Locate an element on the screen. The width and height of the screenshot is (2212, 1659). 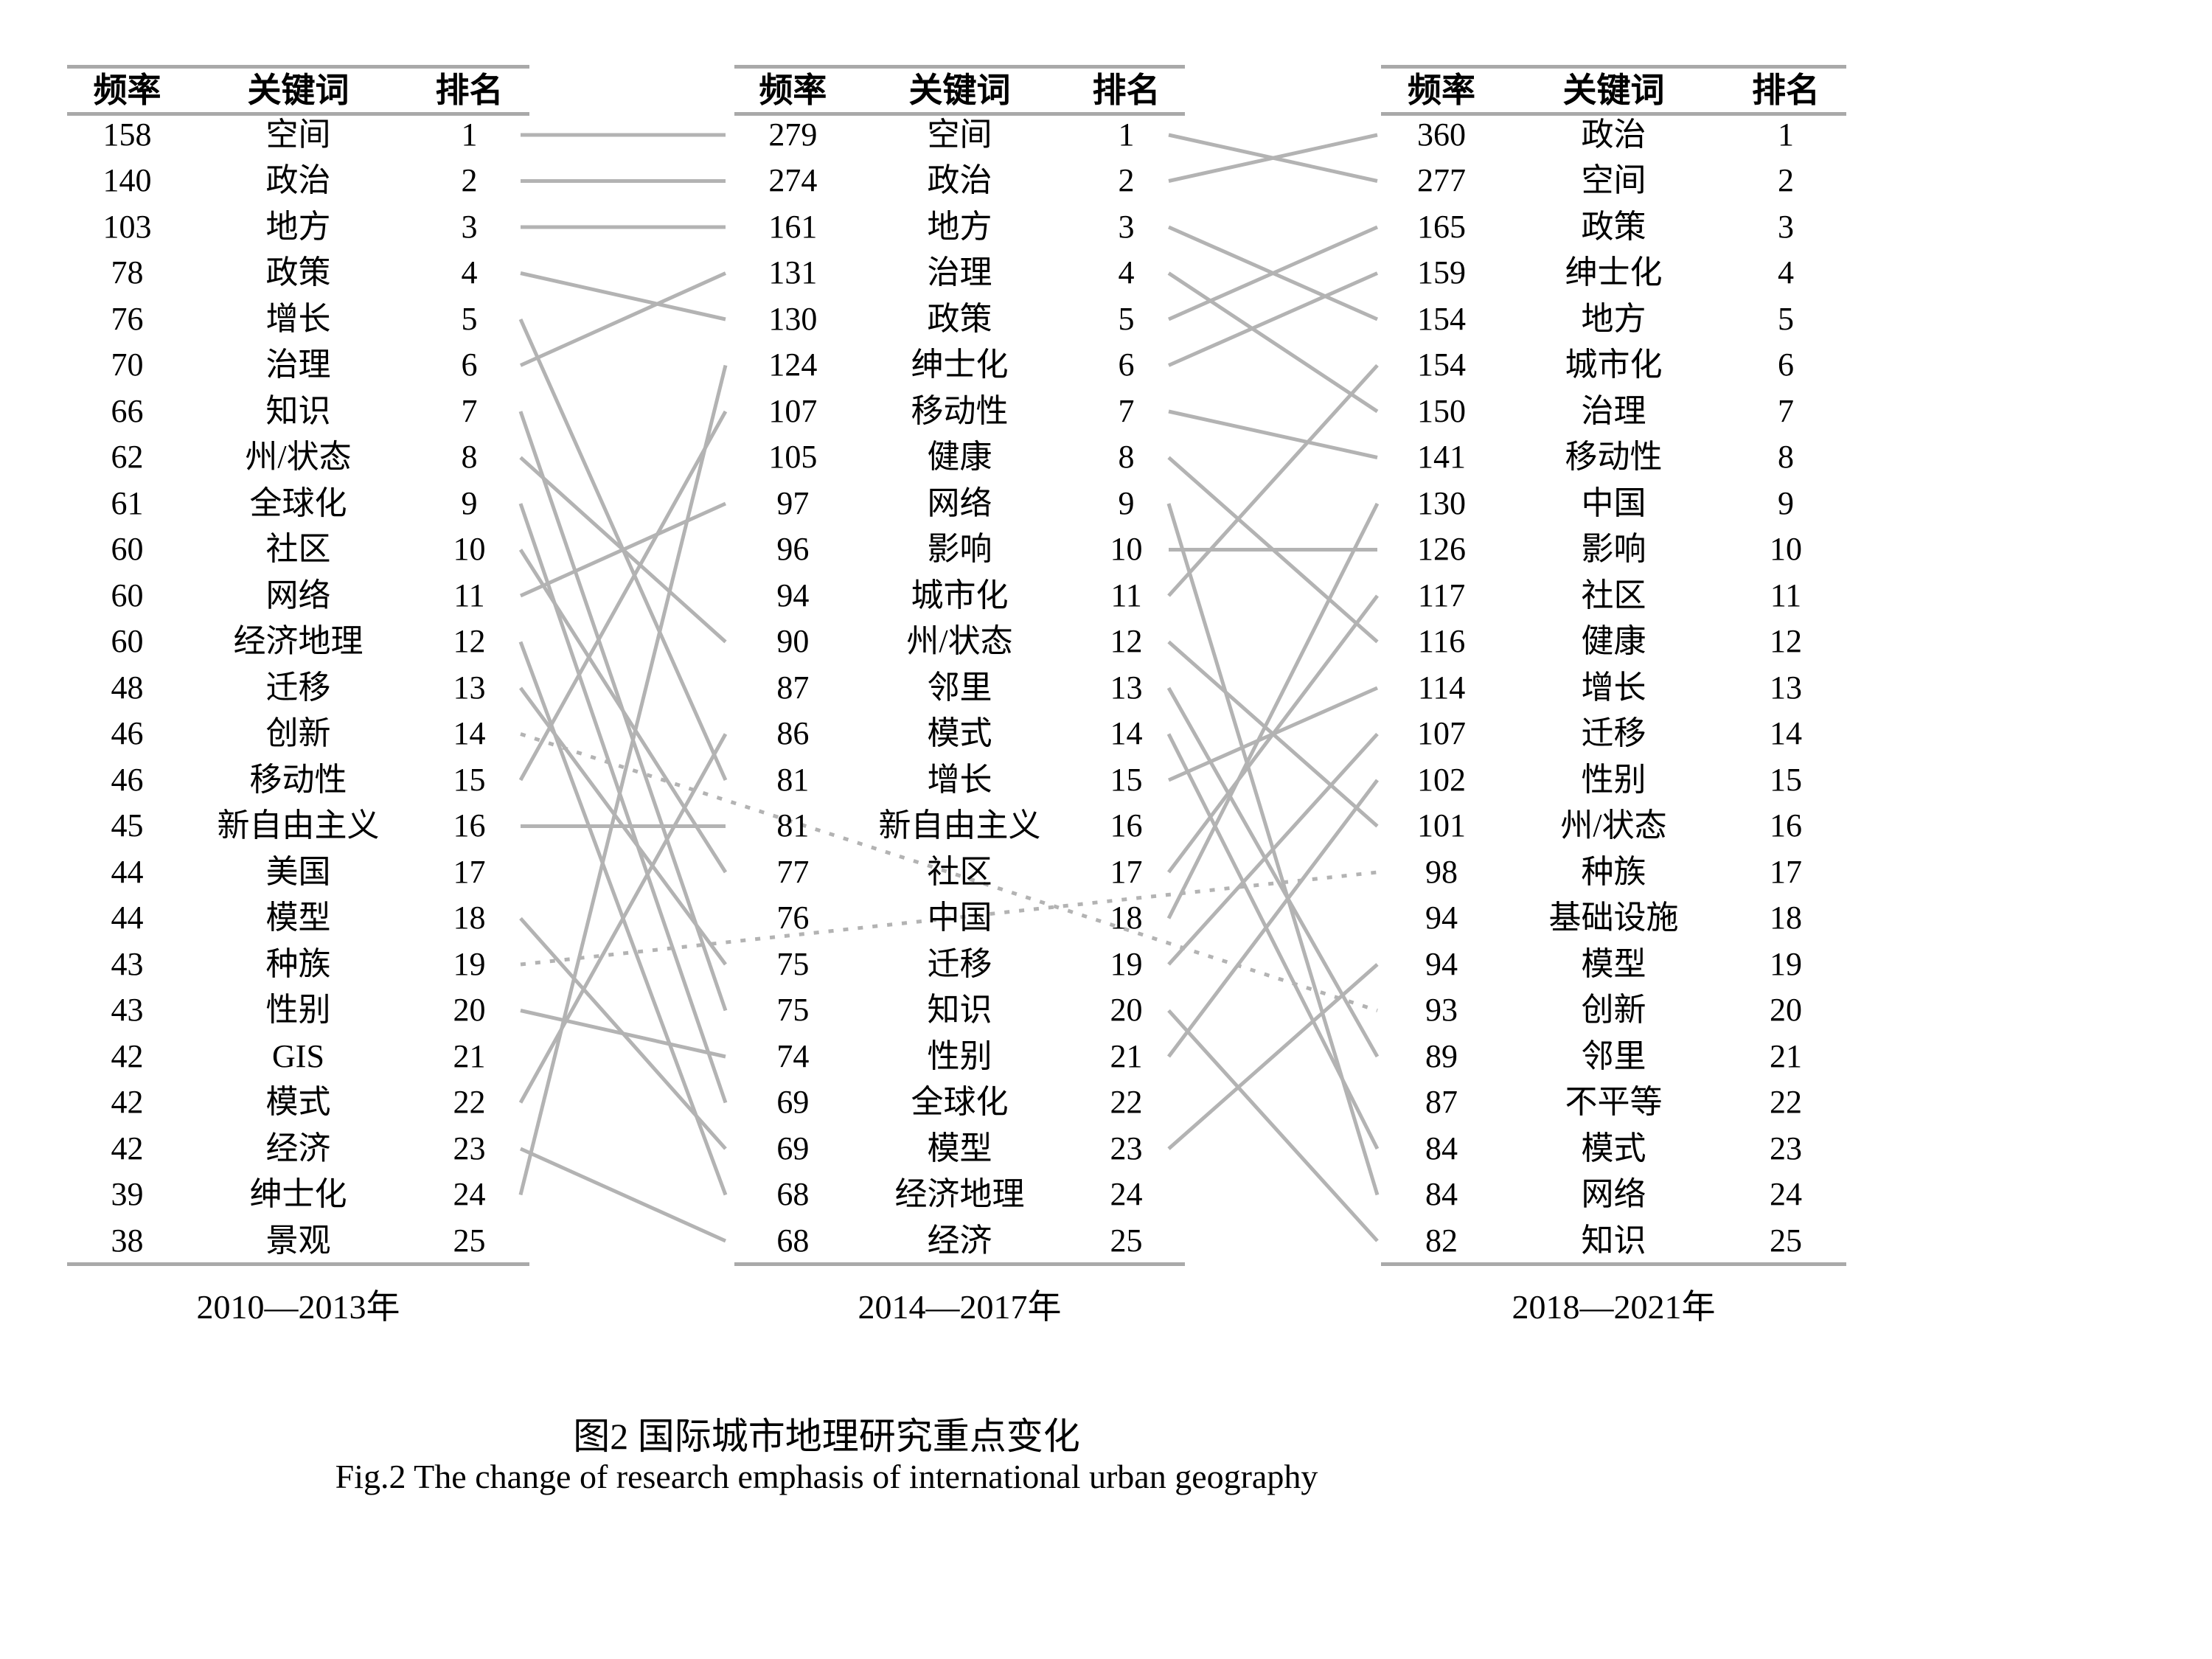
keyword-cell: 影响 is located at coordinates (959, 549).